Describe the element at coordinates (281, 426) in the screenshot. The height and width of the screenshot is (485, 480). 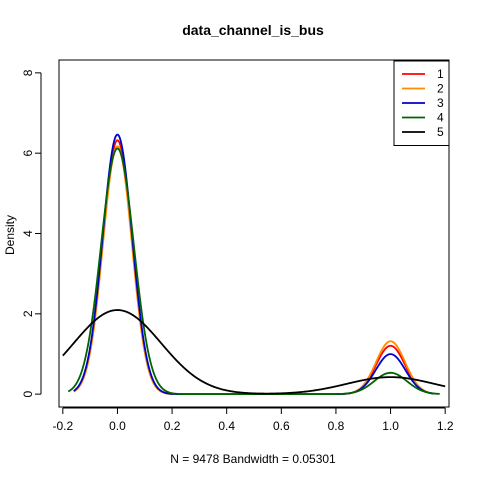
I see `x-tick-label: 0.6` at that location.